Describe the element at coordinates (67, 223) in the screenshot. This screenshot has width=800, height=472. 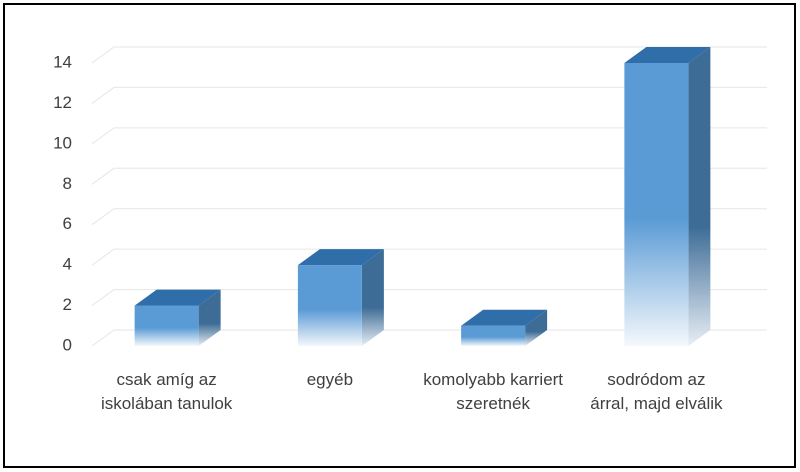
I see `y-tick-label: 6` at that location.